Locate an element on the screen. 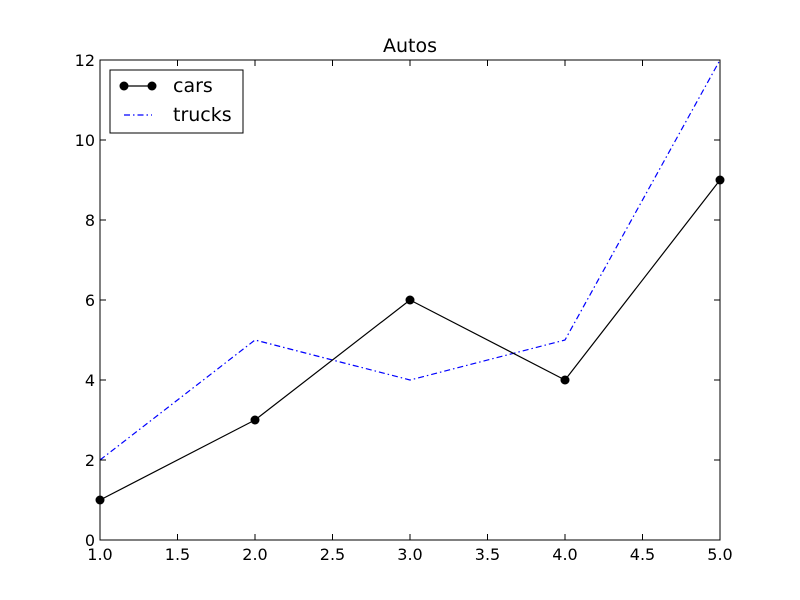 Image resolution: width=800 pixels, height=600 pixels. x-tick-label: 1.5 is located at coordinates (177, 554).